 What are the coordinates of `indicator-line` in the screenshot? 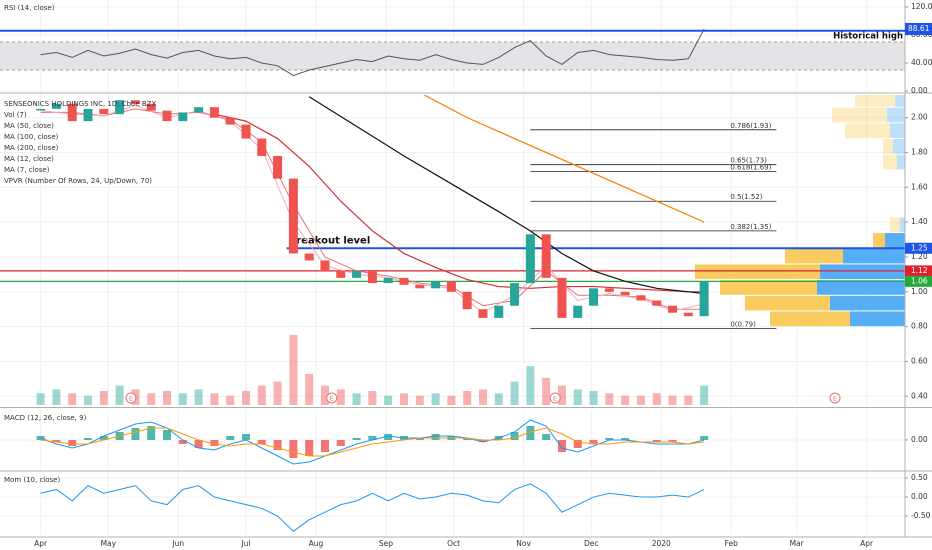 It's located at (372, 507).